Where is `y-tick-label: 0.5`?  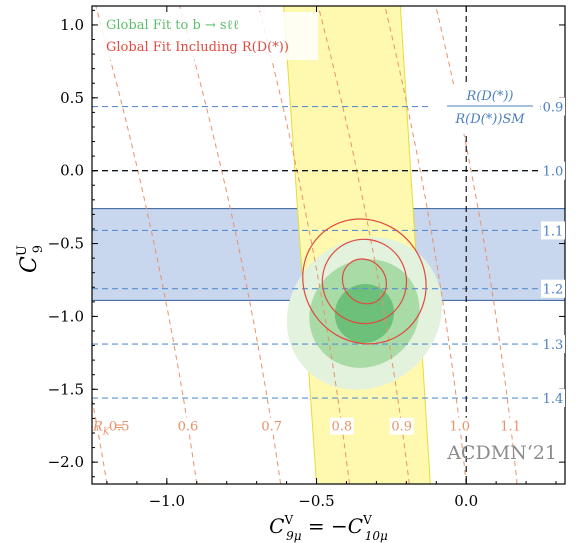 y-tick-label: 0.5 is located at coordinates (72, 98).